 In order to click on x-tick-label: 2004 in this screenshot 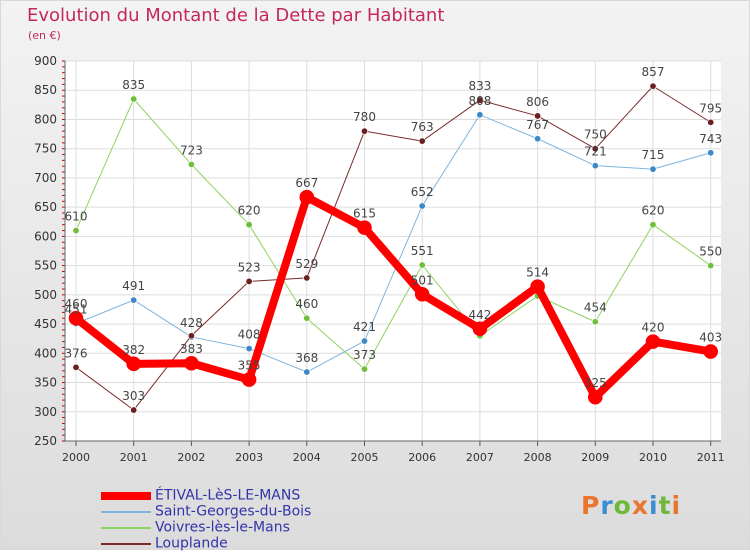, I will do `click(307, 457)`.